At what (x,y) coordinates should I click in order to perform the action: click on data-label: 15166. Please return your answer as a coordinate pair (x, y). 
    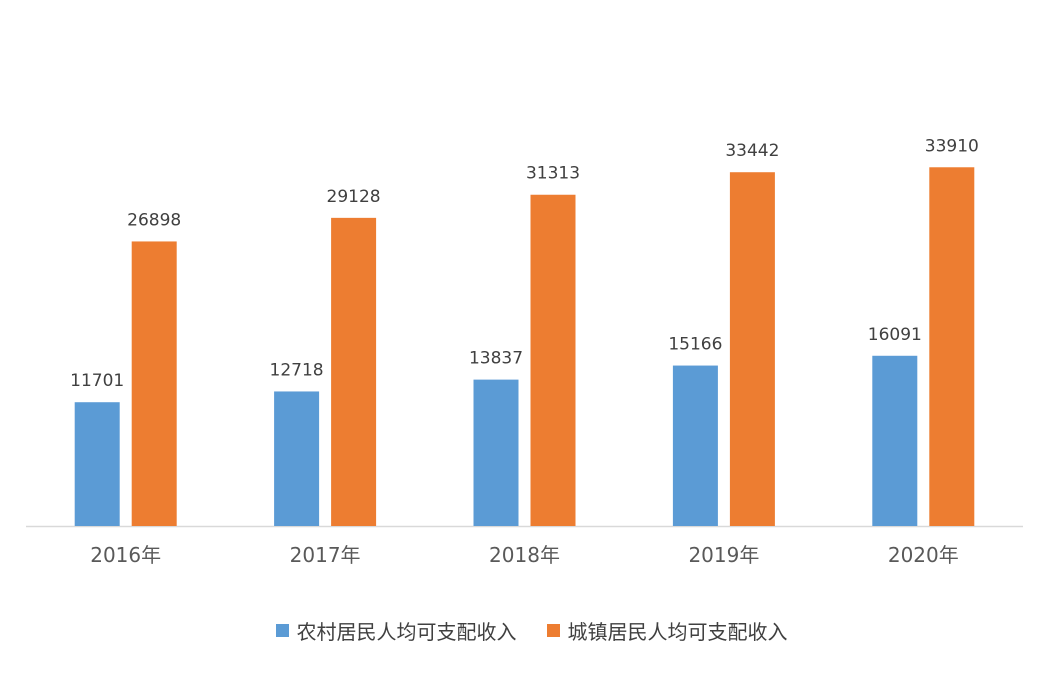
    Looking at the image, I should click on (695, 345).